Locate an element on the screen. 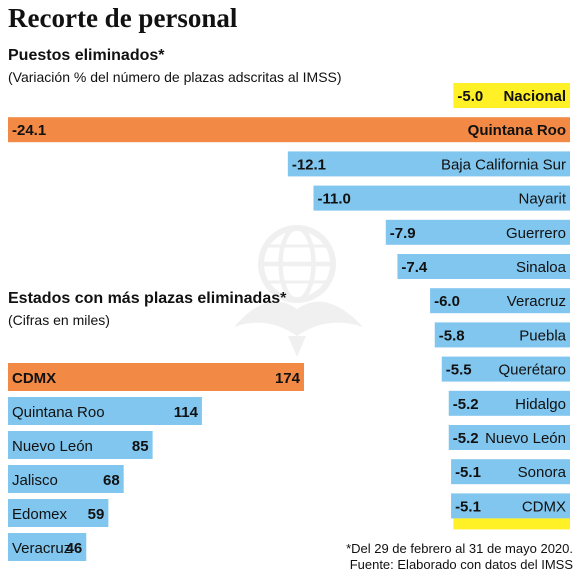  count-value-label-3: 68 is located at coordinates (111, 480).